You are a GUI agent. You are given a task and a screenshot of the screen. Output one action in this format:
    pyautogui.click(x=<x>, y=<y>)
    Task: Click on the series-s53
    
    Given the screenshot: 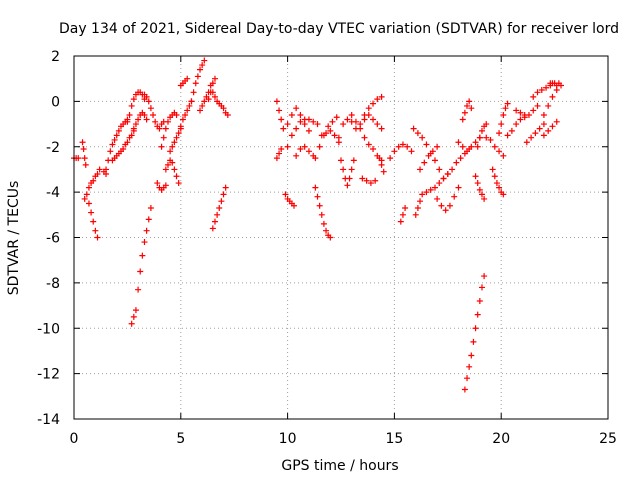 What is the action you would take?
    pyautogui.click(x=503, y=118)
    